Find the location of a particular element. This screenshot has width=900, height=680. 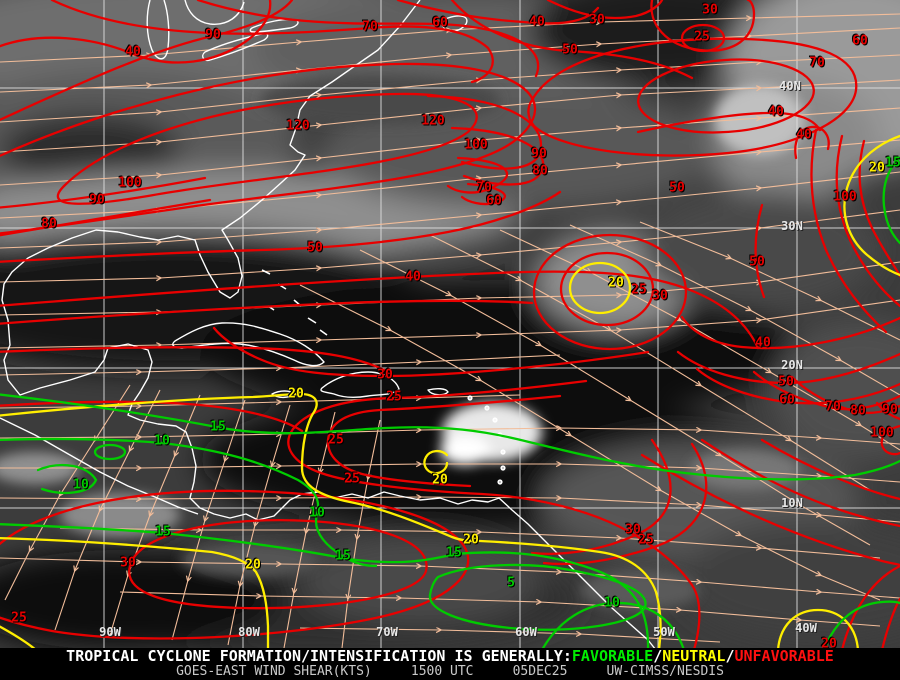

hispaniola is located at coordinates (360, 385).